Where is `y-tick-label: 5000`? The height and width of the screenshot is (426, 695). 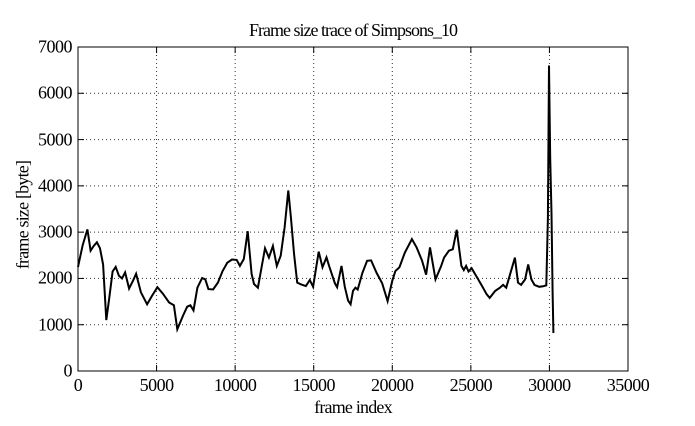
y-tick-label: 5000 is located at coordinates (55, 139).